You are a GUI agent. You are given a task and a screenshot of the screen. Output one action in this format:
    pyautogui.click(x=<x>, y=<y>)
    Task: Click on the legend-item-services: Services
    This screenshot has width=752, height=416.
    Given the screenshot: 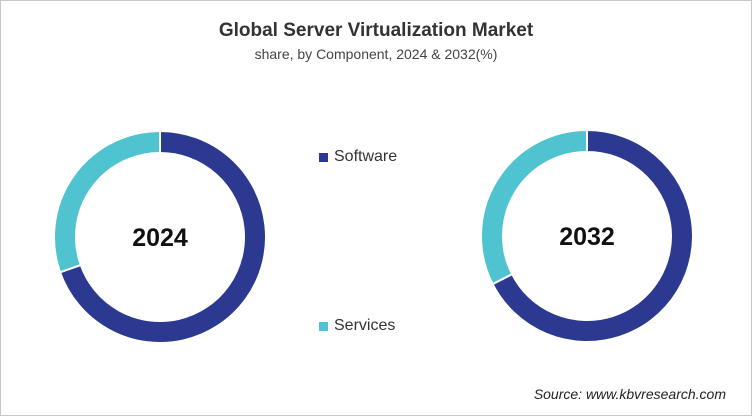 What is the action you would take?
    pyautogui.click(x=357, y=326)
    